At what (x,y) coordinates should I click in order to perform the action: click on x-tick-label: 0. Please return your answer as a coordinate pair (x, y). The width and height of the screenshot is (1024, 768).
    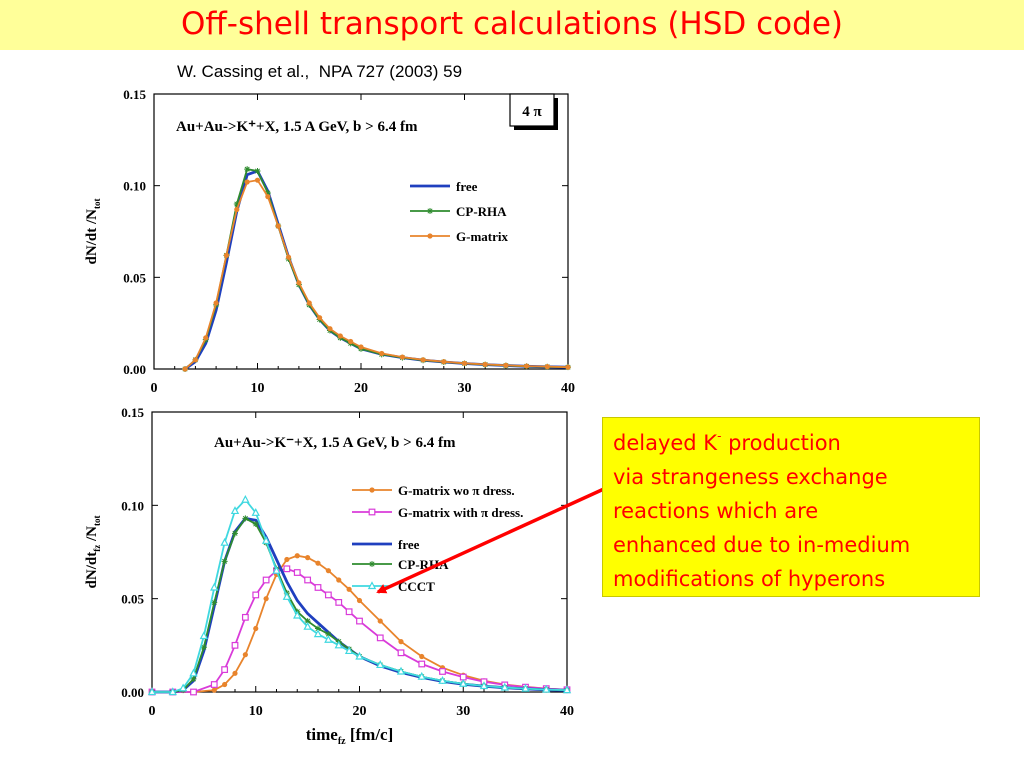
    Looking at the image, I should click on (152, 711).